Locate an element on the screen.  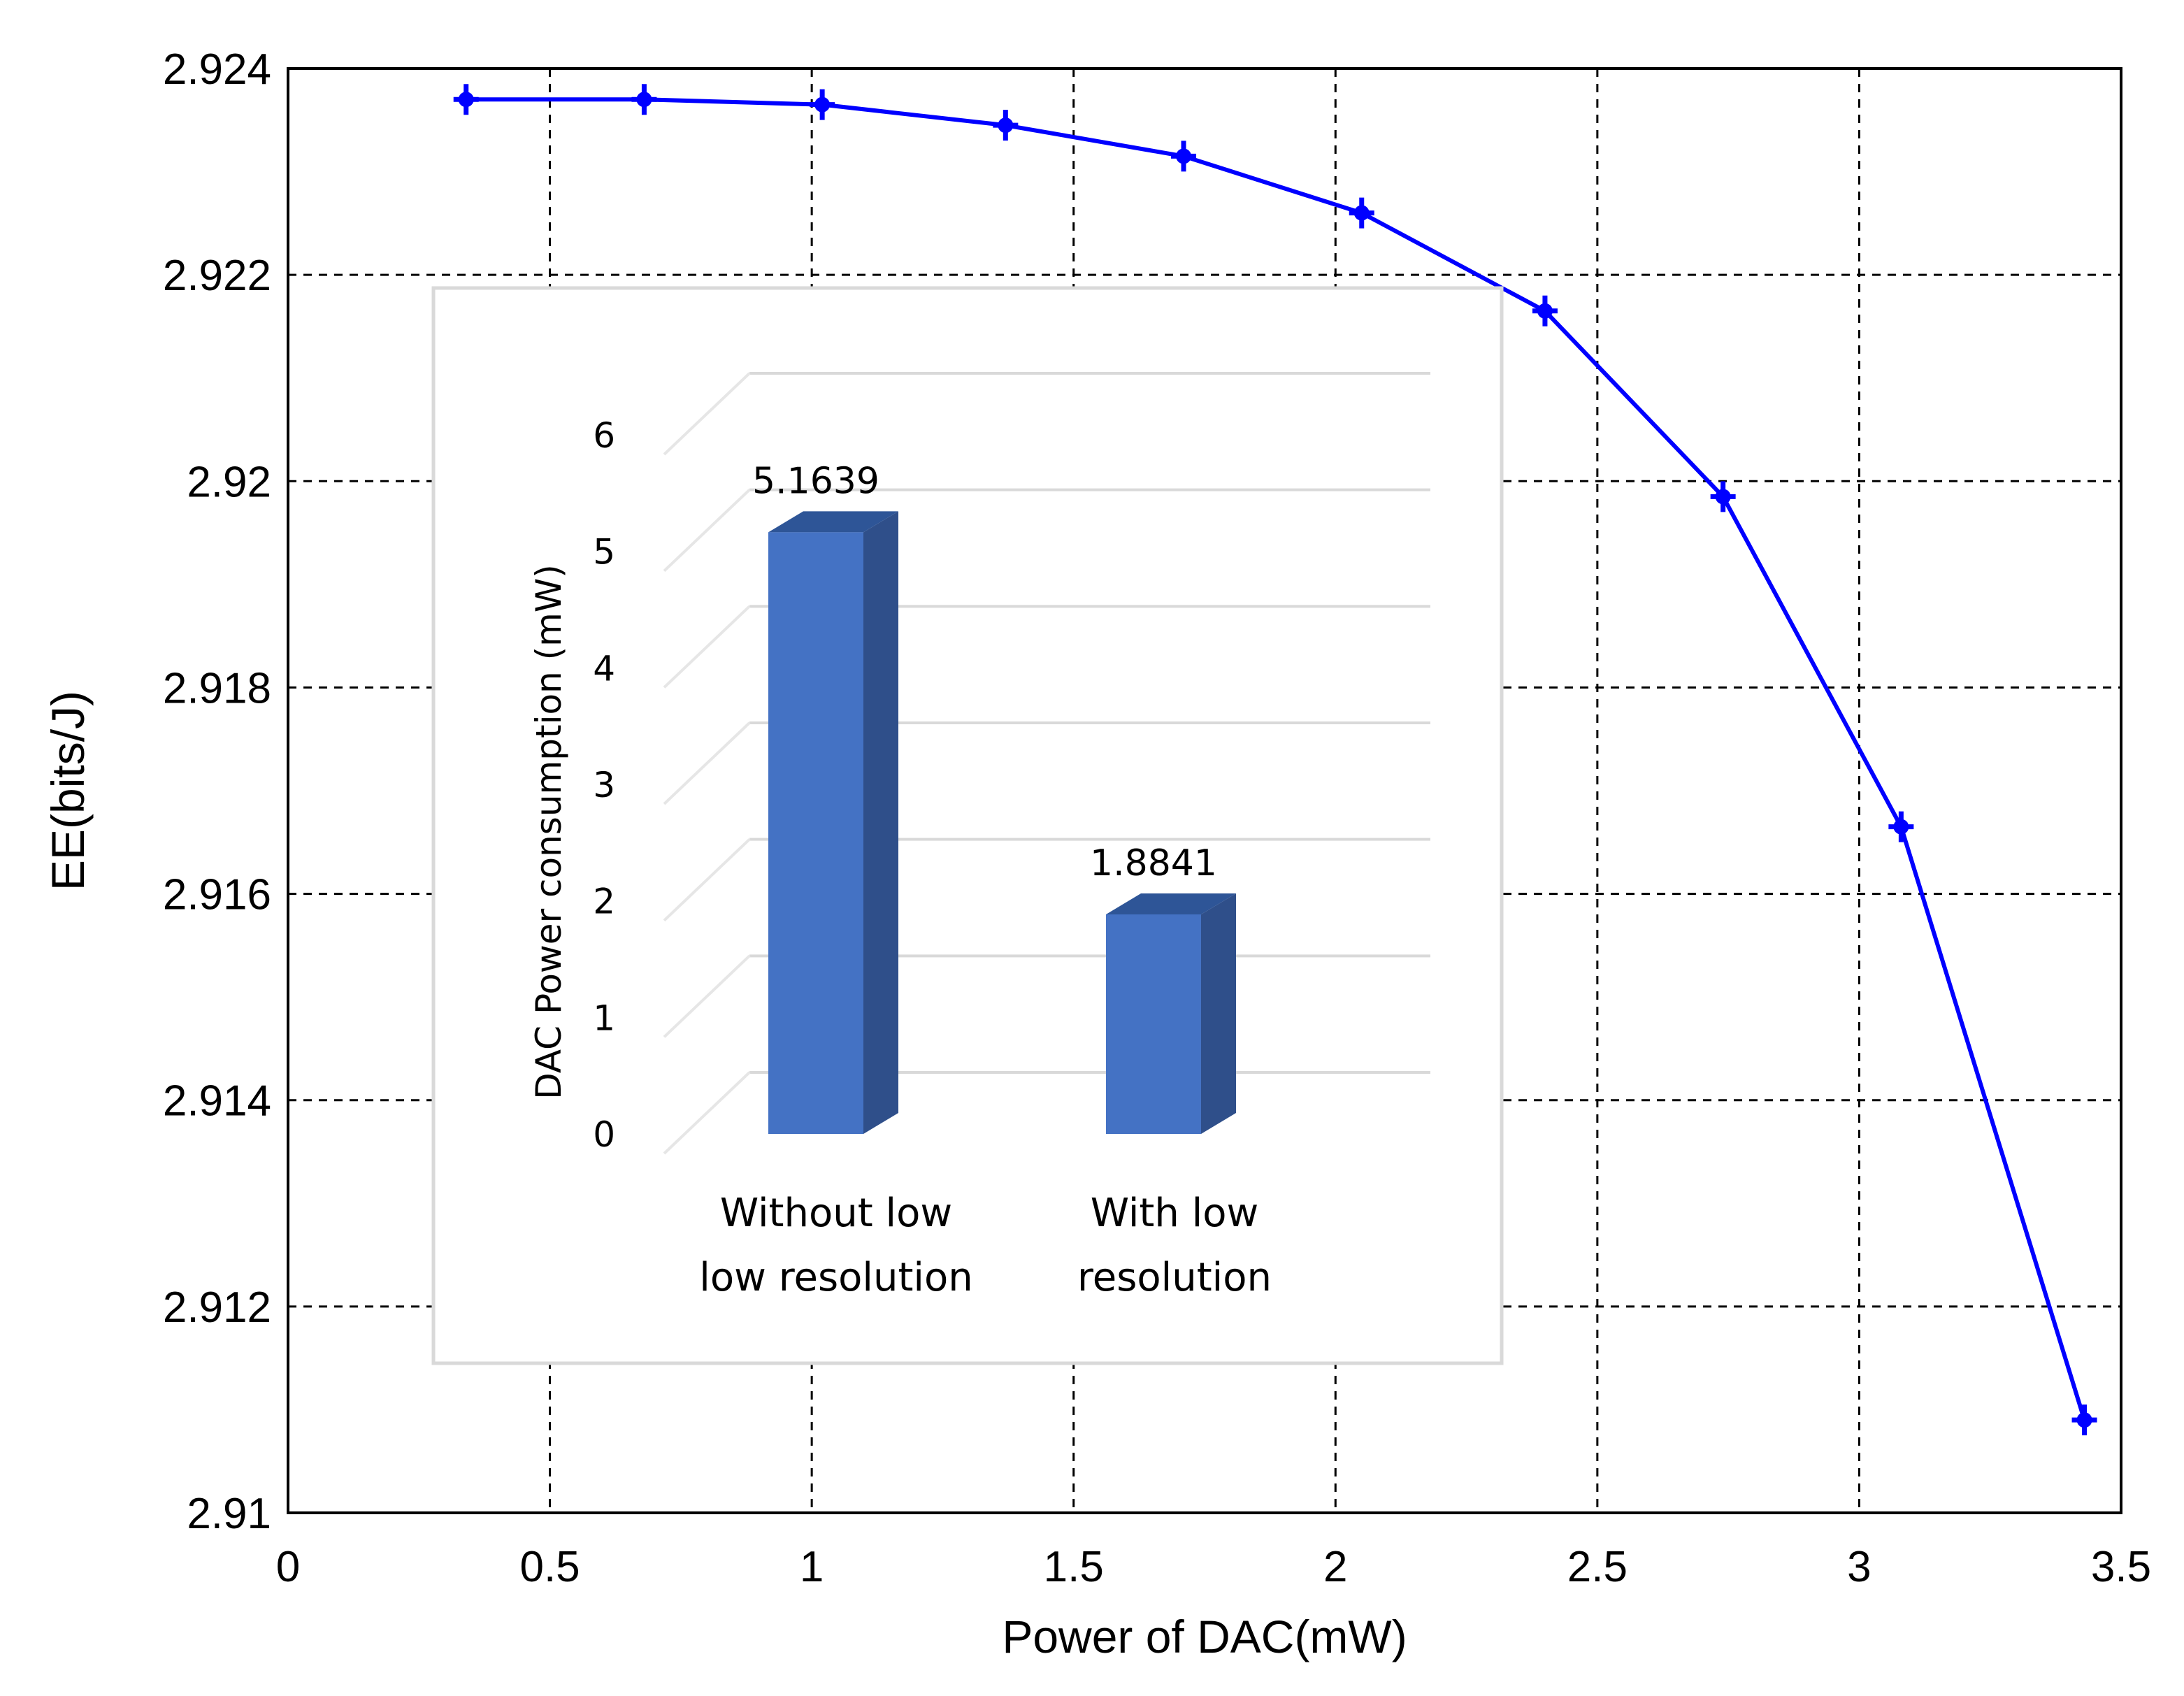
inset-category-label: With low is located at coordinates (1175, 1213).